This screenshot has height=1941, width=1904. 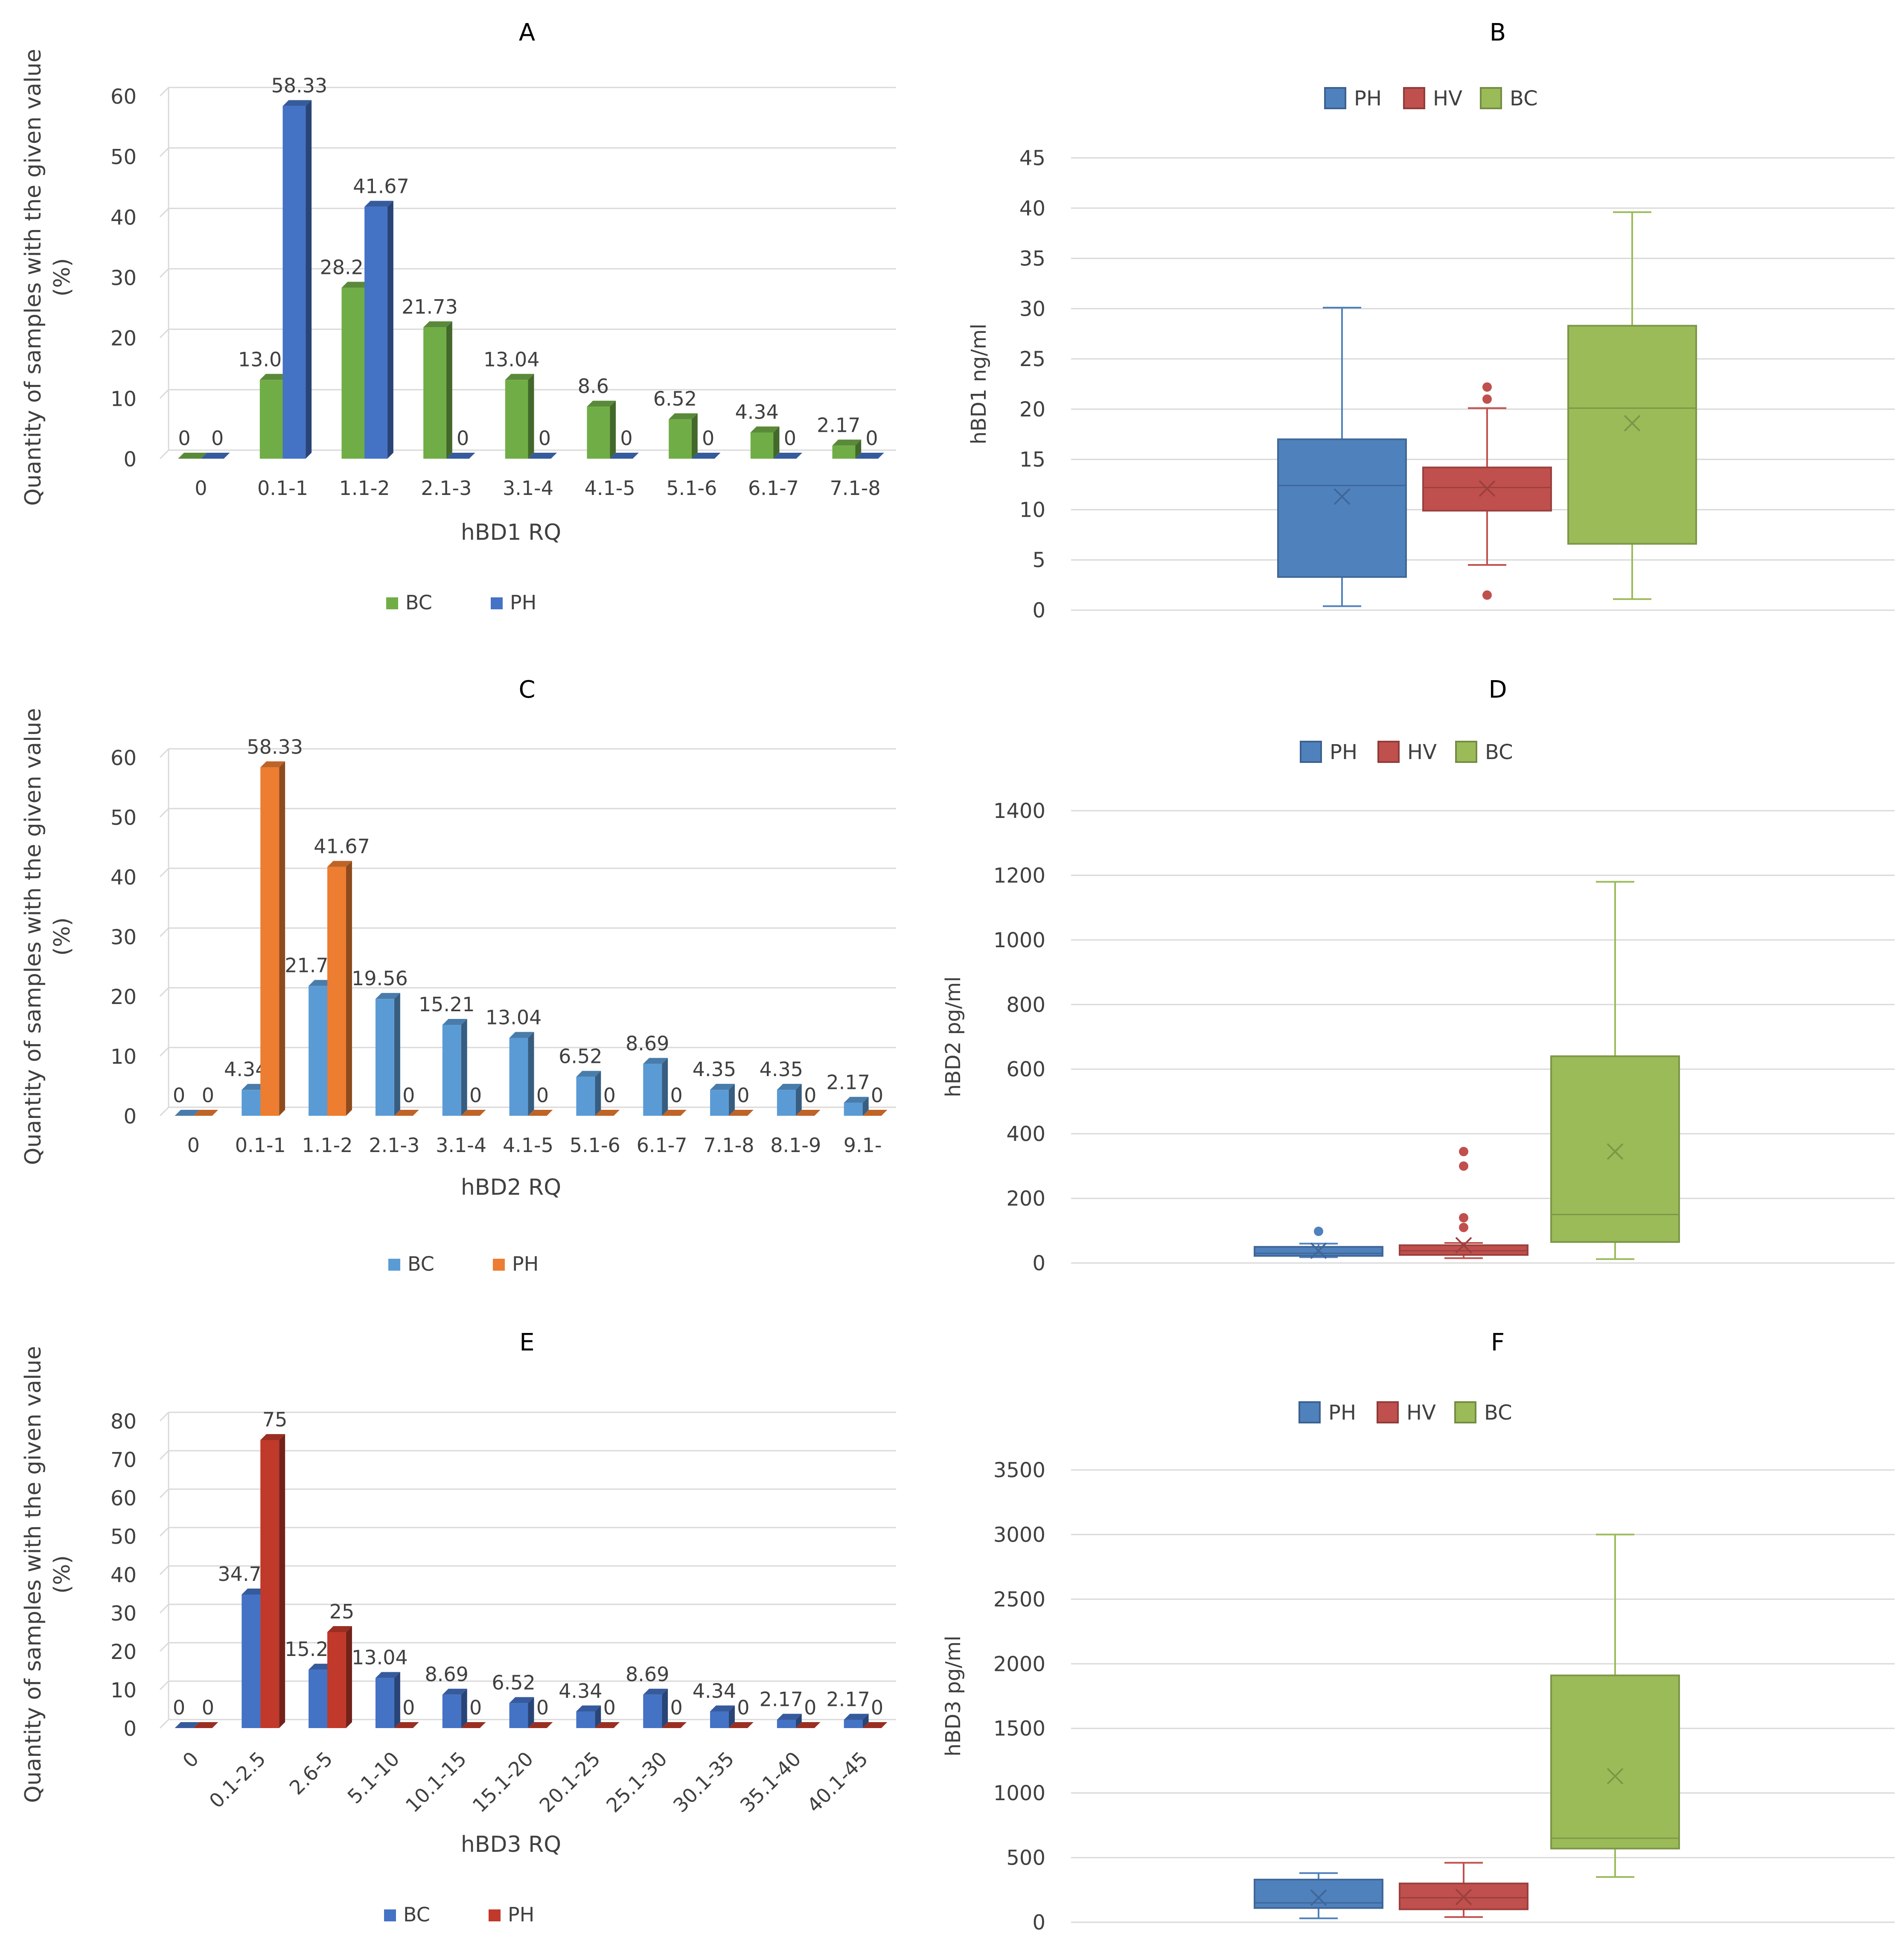 What do you see at coordinates (1498, 33) in the screenshot?
I see `chart-title: B` at bounding box center [1498, 33].